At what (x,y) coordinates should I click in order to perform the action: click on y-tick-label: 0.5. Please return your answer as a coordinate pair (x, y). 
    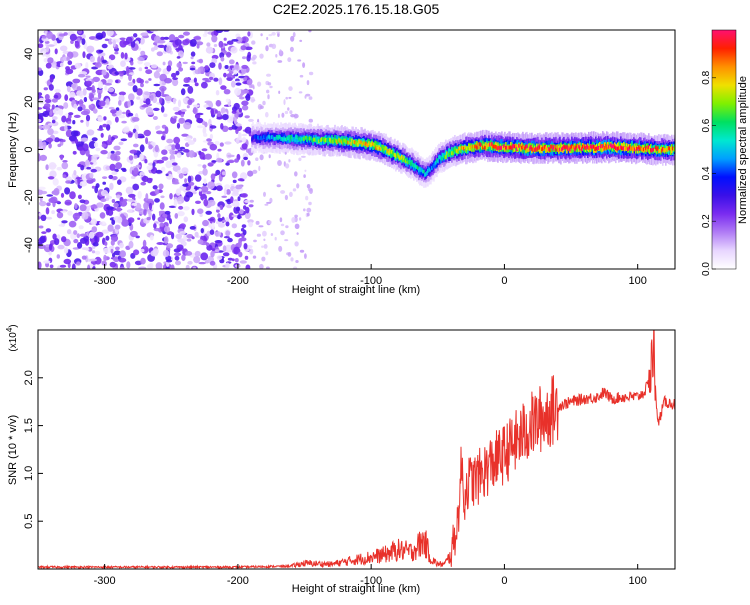
    Looking at the image, I should click on (29, 521).